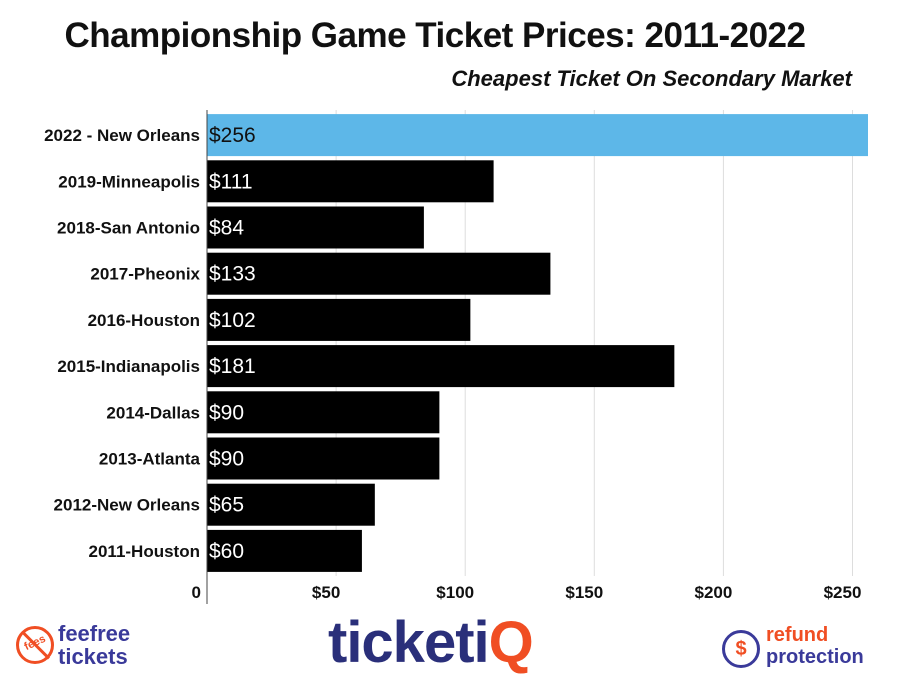 Image resolution: width=900 pixels, height=680 pixels. I want to click on x-tick-label: $50, so click(326, 592).